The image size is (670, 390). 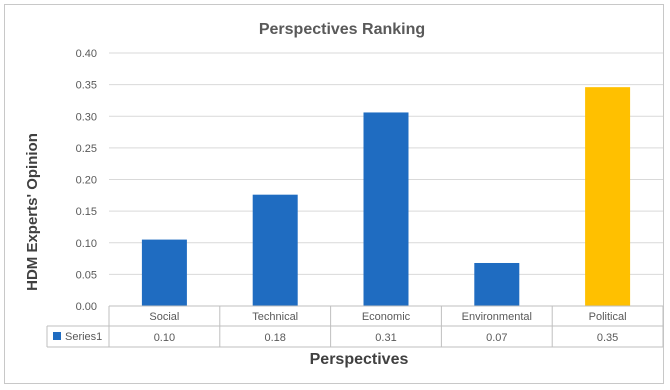 What do you see at coordinates (83, 337) in the screenshot?
I see `legend-series-name: Series1` at bounding box center [83, 337].